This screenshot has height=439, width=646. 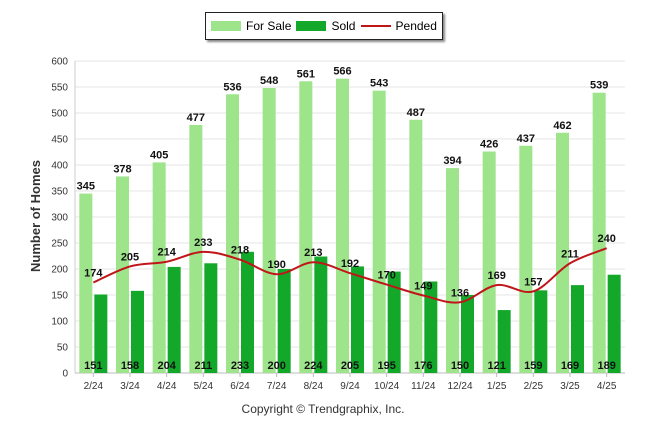 I want to click on x-tick-label: 12/24, so click(x=459, y=386).